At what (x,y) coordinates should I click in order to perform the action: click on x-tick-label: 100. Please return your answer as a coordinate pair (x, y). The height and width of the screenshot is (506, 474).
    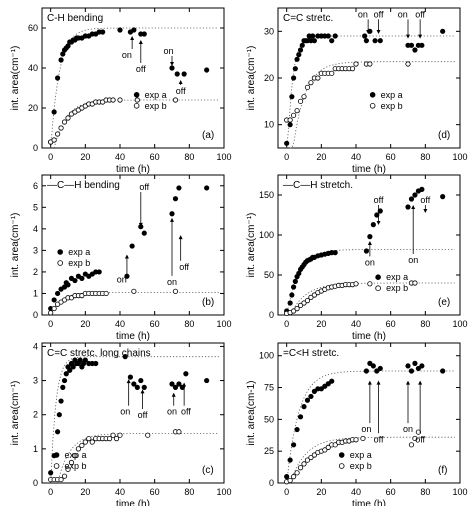
    Looking at the image, I should click on (223, 157).